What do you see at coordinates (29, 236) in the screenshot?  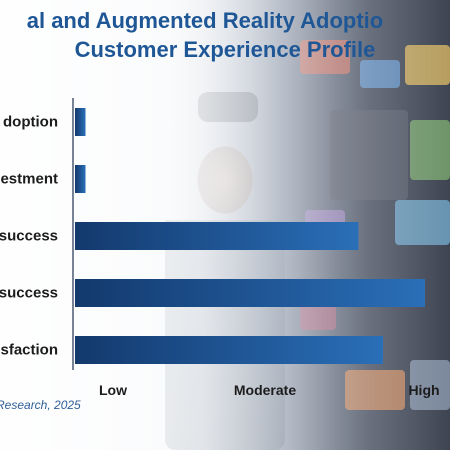 I see `category-label-2: success` at bounding box center [29, 236].